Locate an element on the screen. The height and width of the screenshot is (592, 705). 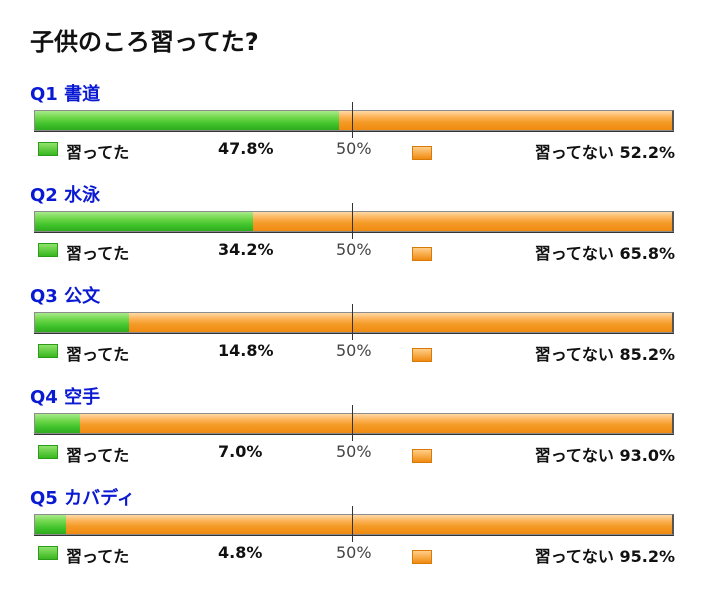
no-label-percent: 習ってない 65.8% is located at coordinates (605, 252).